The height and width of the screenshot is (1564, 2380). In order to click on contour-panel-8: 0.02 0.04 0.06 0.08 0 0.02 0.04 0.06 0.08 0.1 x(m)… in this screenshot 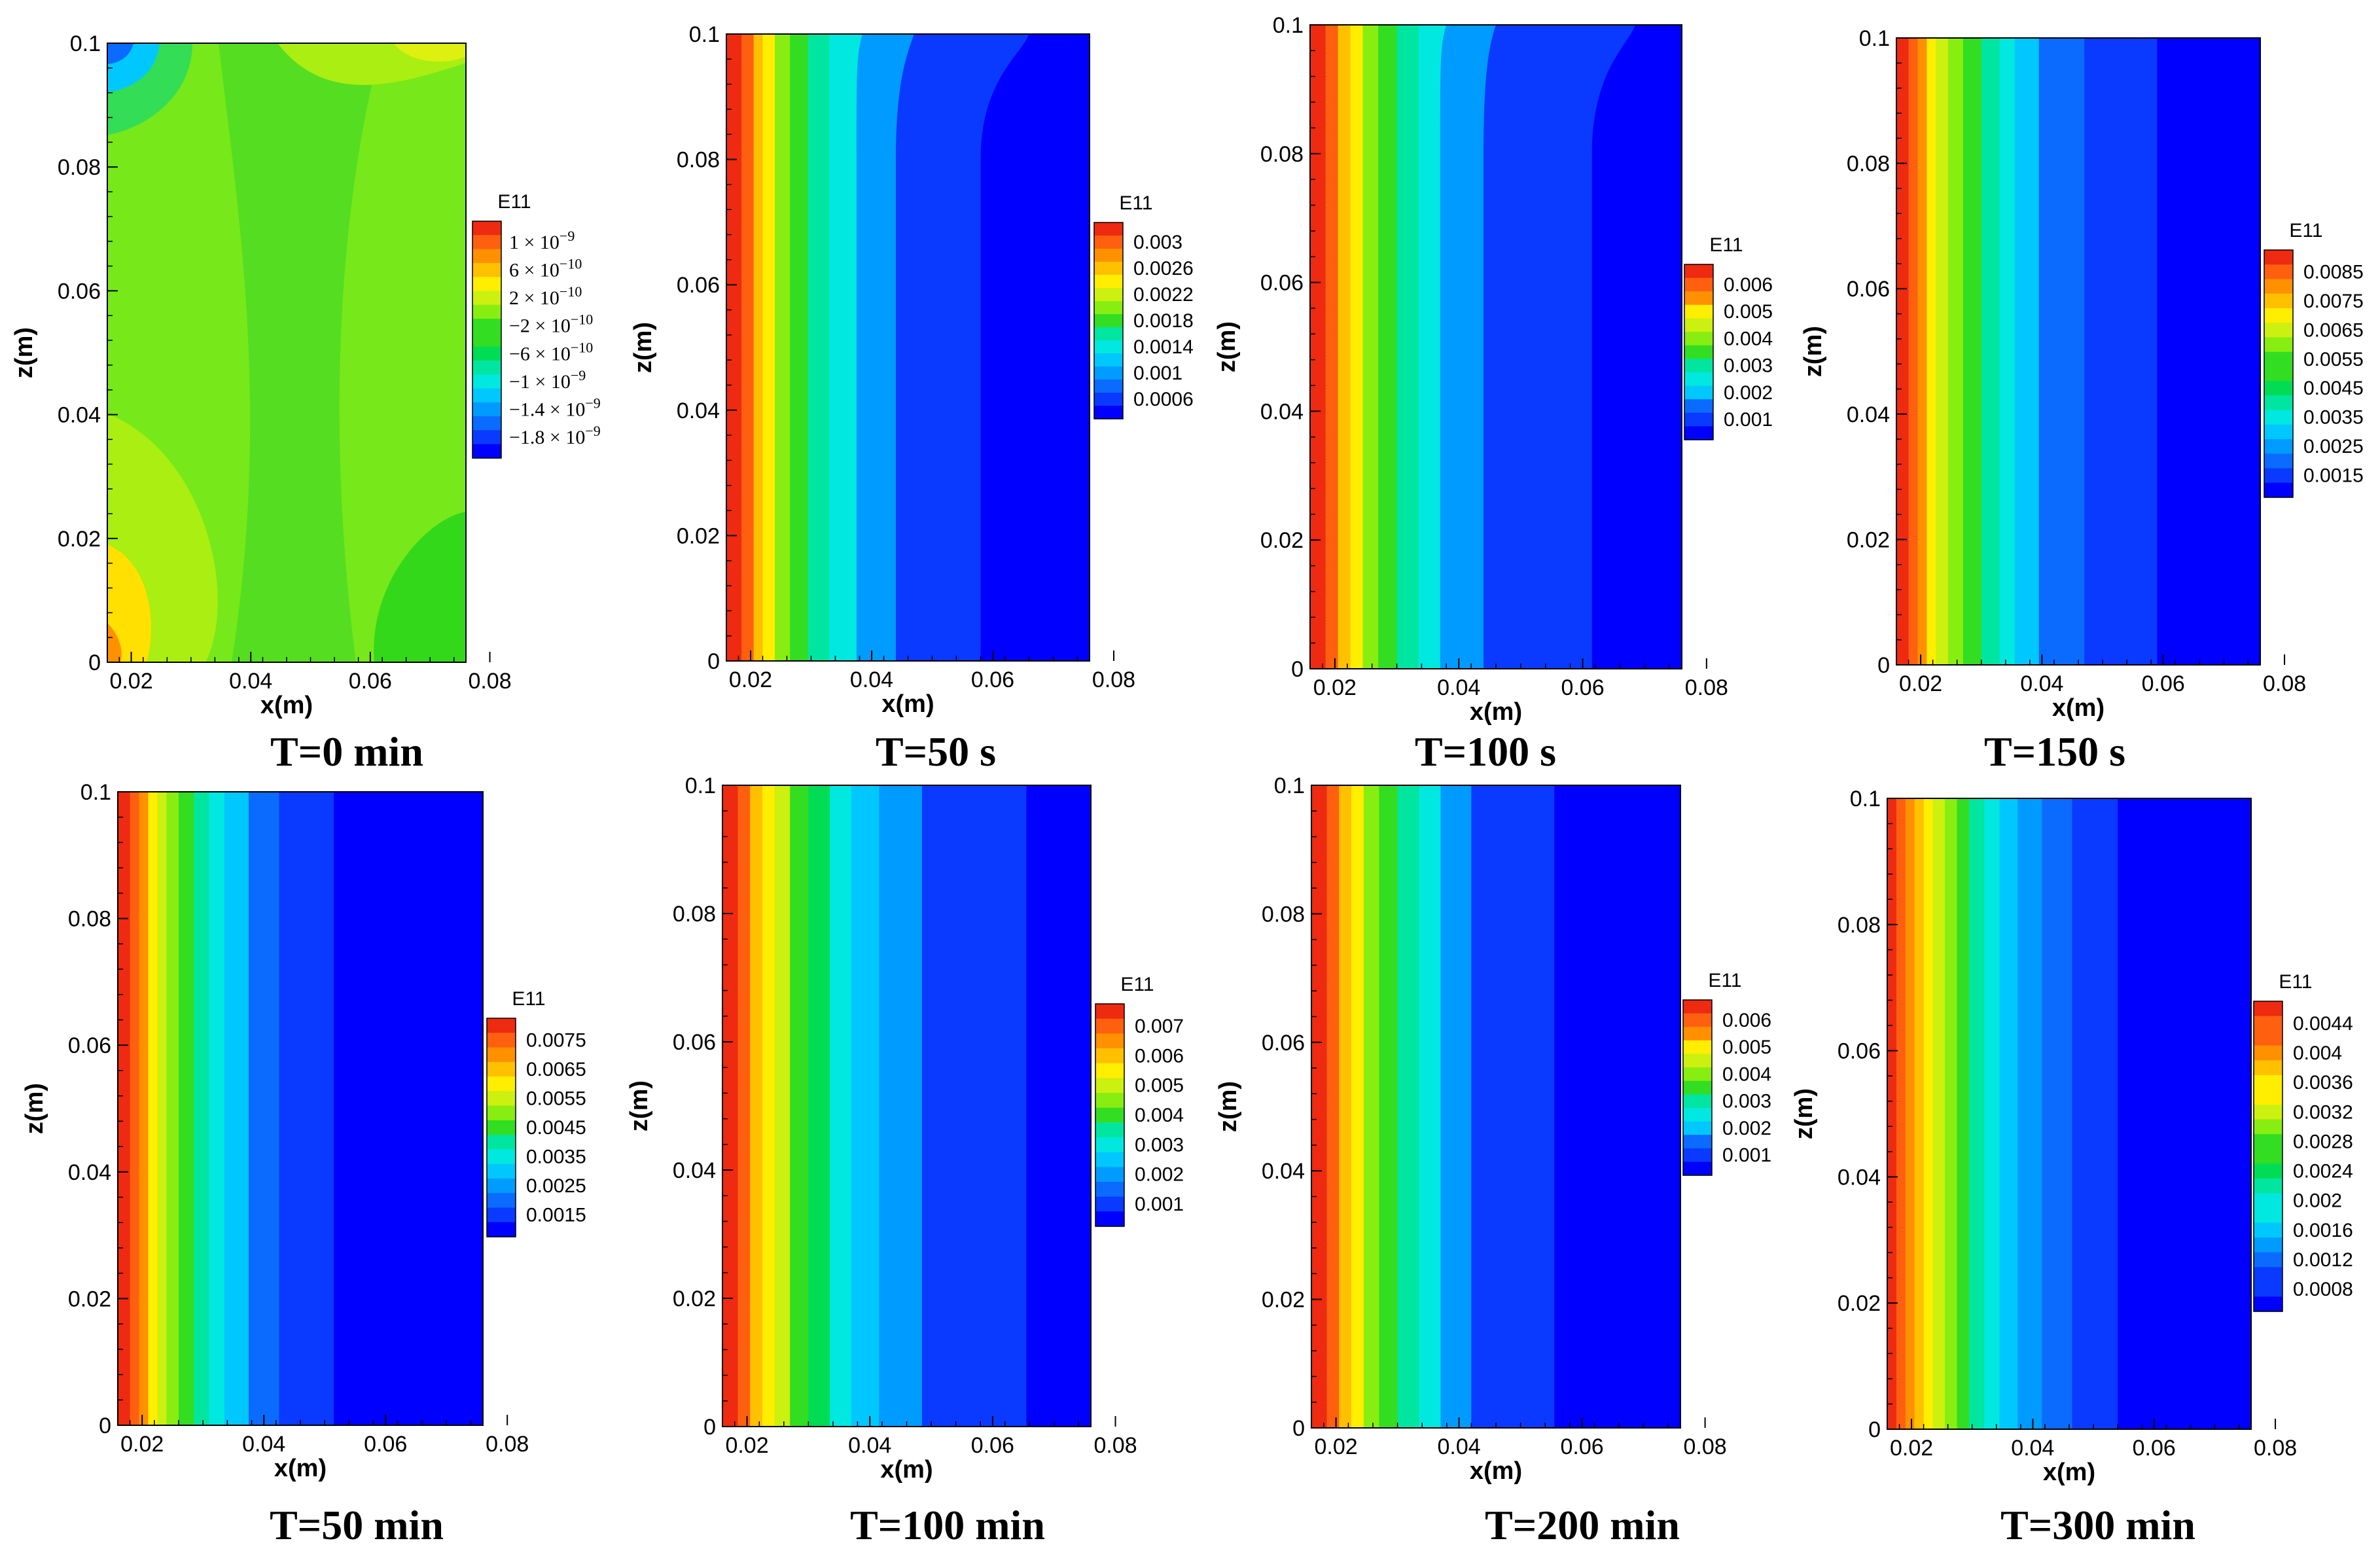, I will do `click(2071, 1167)`.